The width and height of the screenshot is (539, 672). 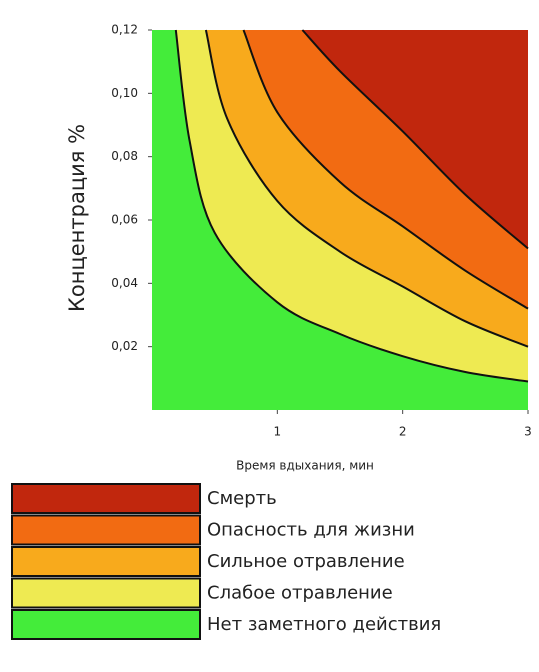 I want to click on x-tick-label: 1, so click(x=278, y=432).